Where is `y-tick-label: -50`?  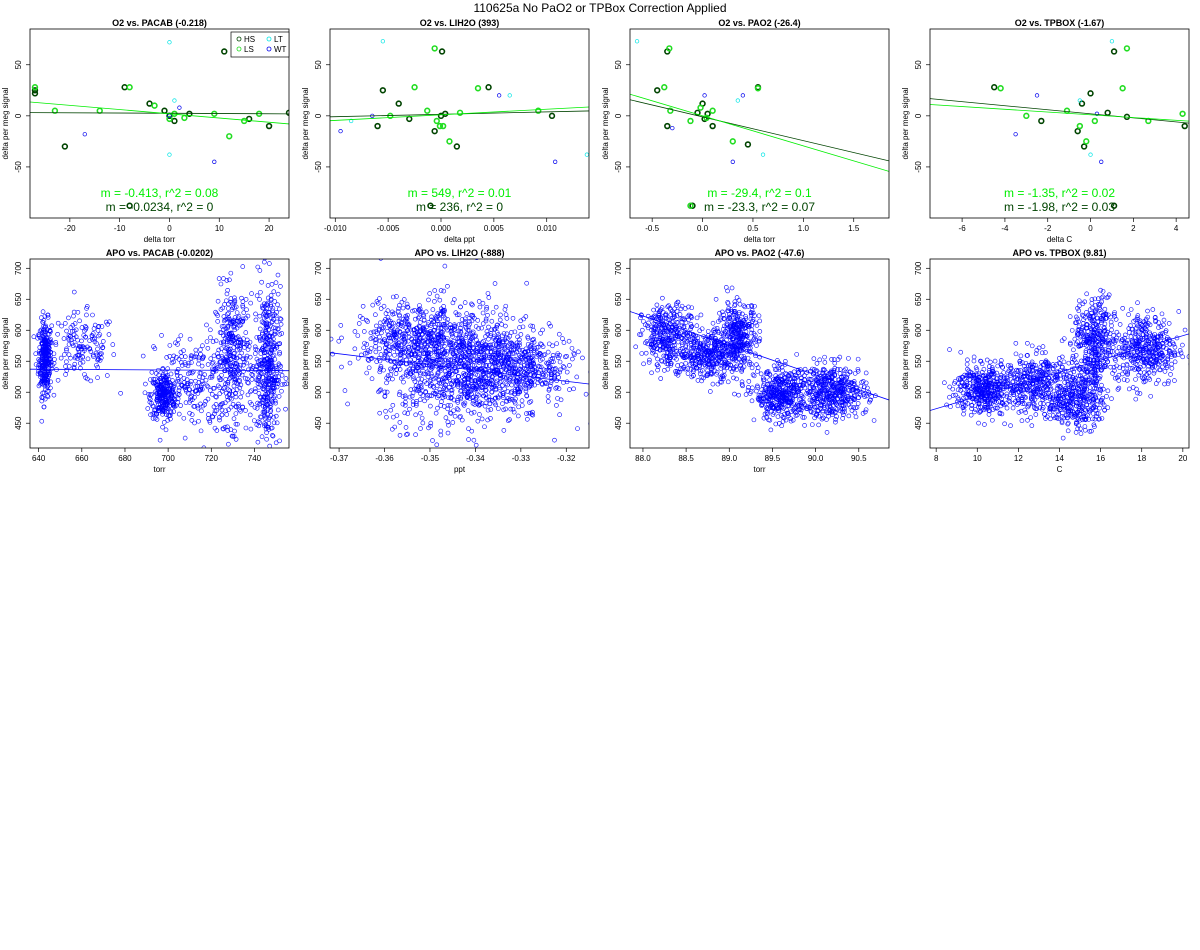
y-tick-label: -50 is located at coordinates (318, 167).